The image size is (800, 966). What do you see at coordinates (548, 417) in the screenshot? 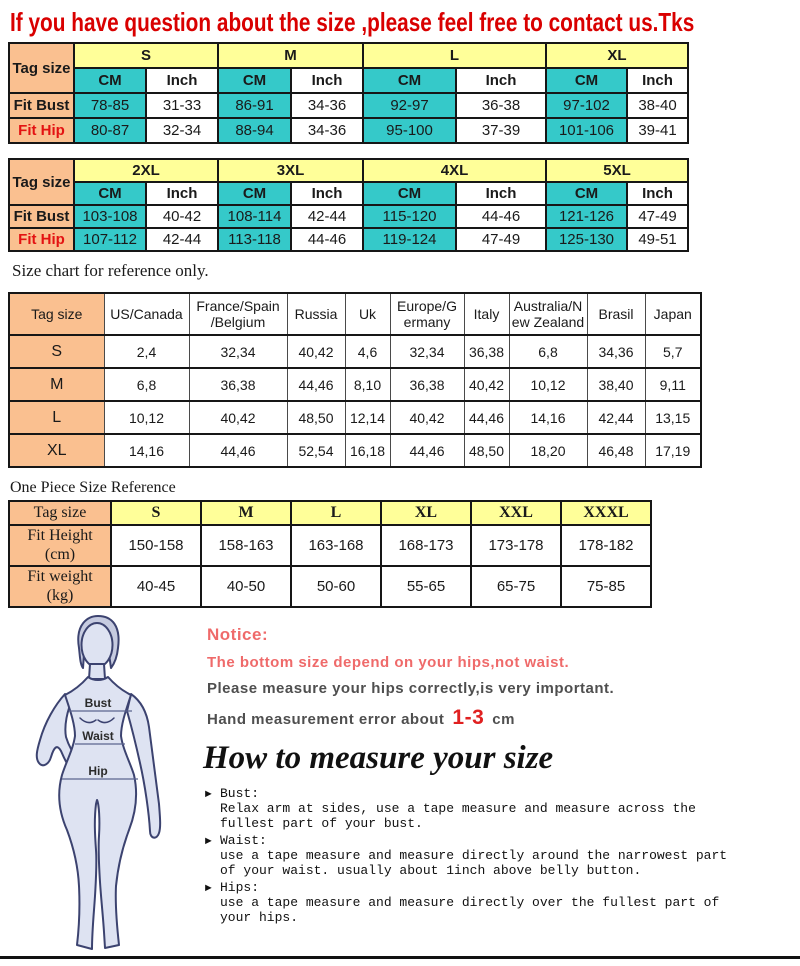
I see `cell: 14,16` at bounding box center [548, 417].